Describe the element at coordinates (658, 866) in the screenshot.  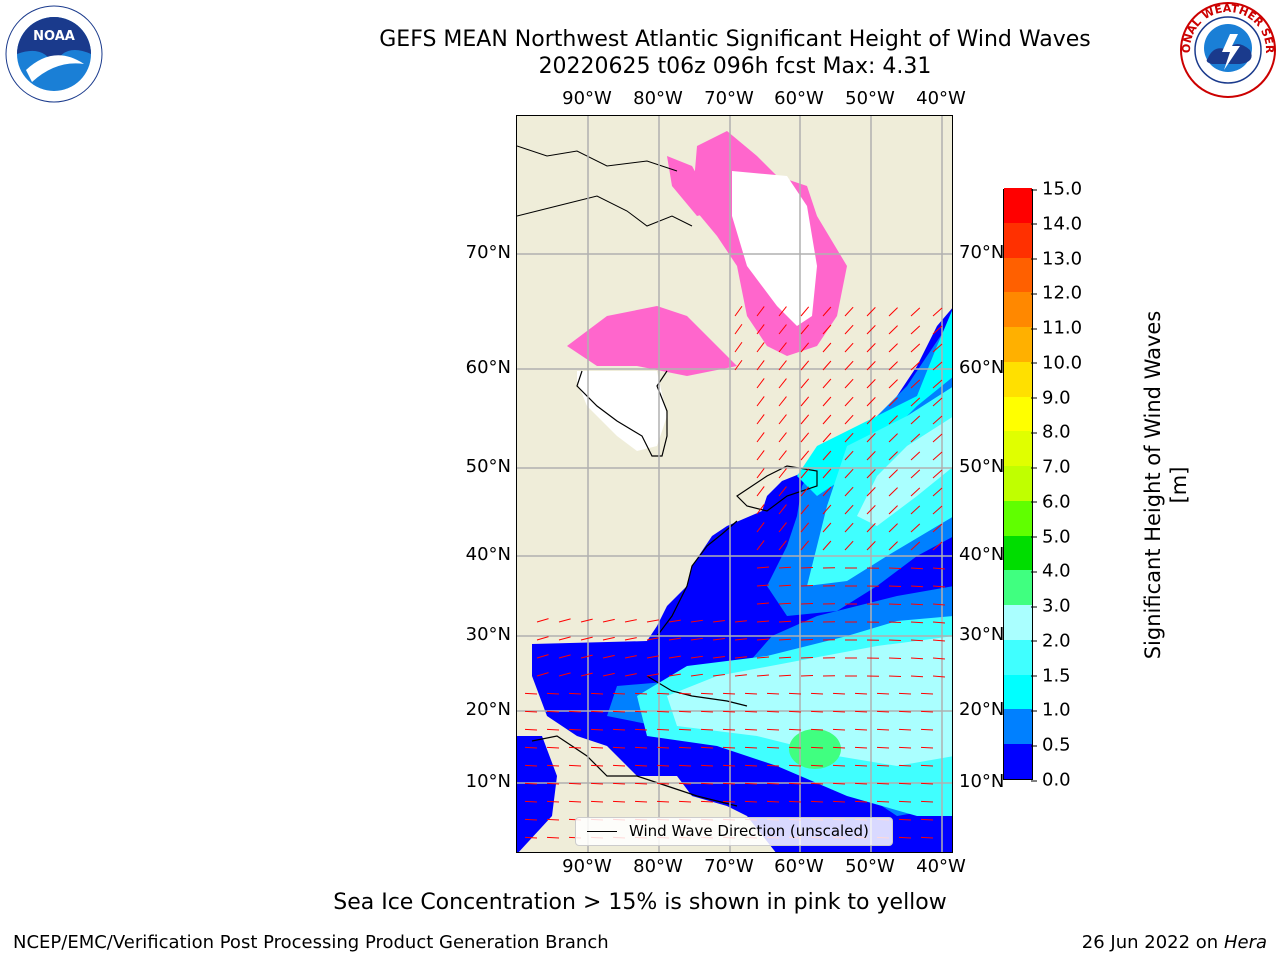
I see `lon-tick-bottom: 80°W` at that location.